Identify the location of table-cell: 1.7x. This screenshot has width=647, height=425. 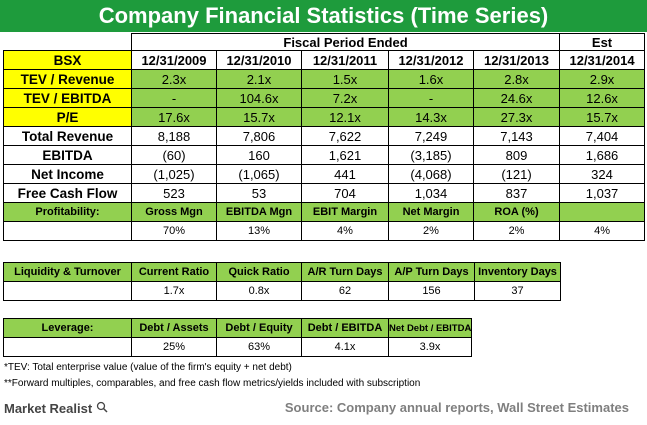
(174, 291).